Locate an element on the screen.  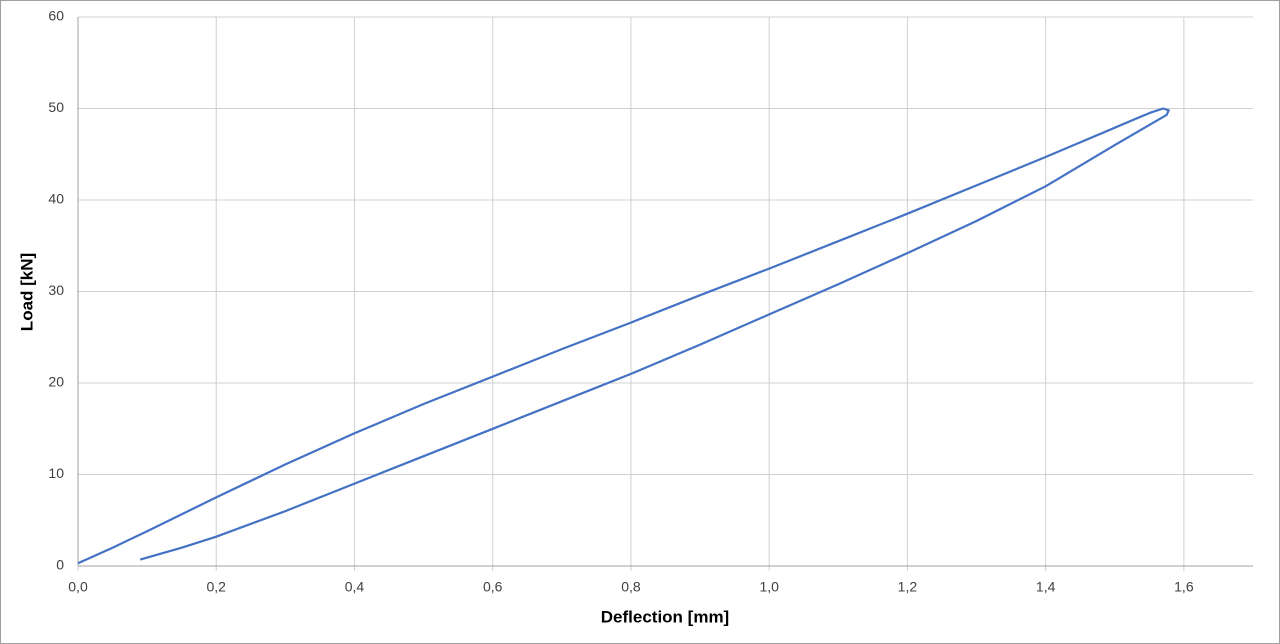
y-tick-label: 30 is located at coordinates (56, 290).